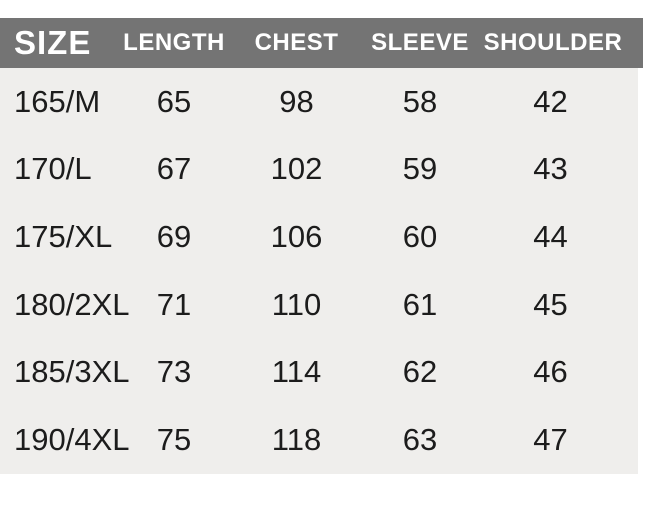 The height and width of the screenshot is (526, 646). I want to click on cell-chest: 118, so click(296, 440).